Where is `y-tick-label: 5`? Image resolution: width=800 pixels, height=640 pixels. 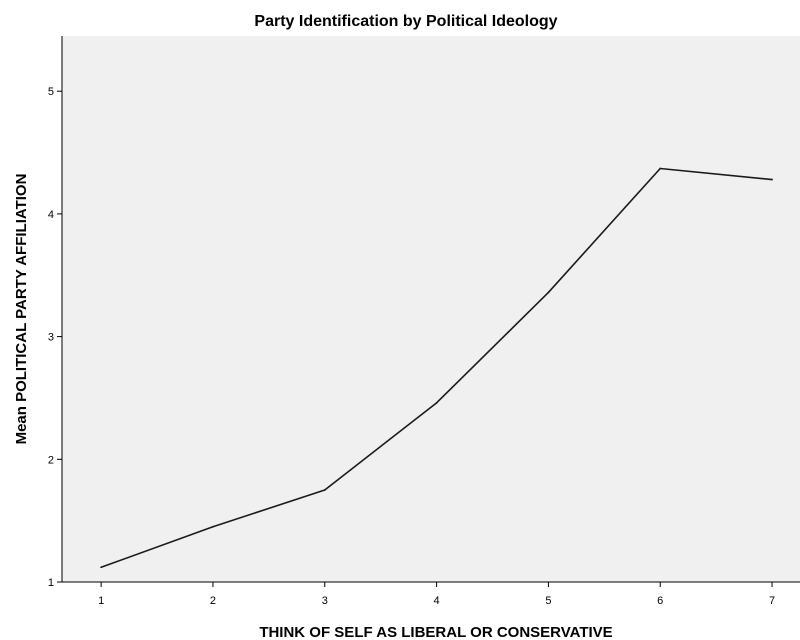 y-tick-label: 5 is located at coordinates (51, 92).